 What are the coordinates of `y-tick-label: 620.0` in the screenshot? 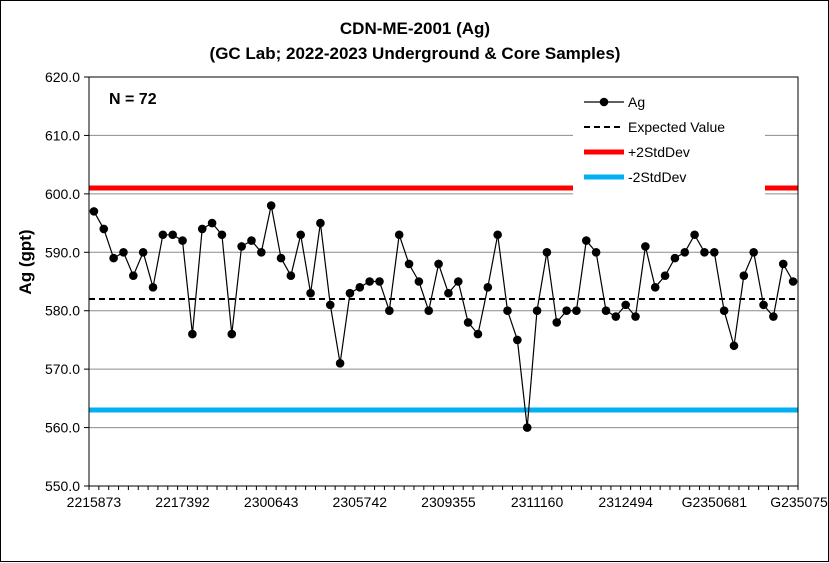 It's located at (62, 77).